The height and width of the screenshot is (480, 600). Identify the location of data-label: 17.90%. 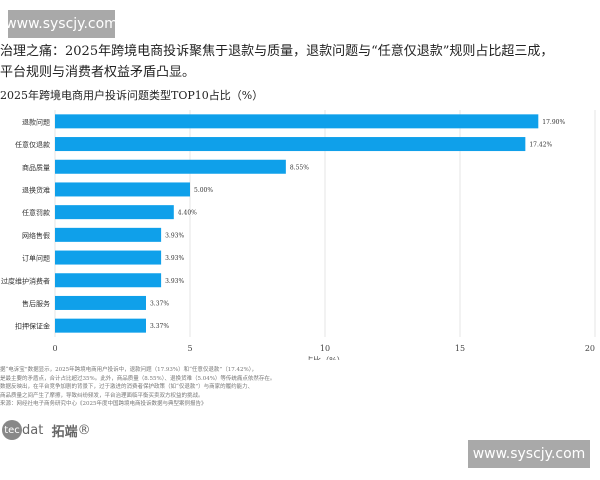
(553, 122).